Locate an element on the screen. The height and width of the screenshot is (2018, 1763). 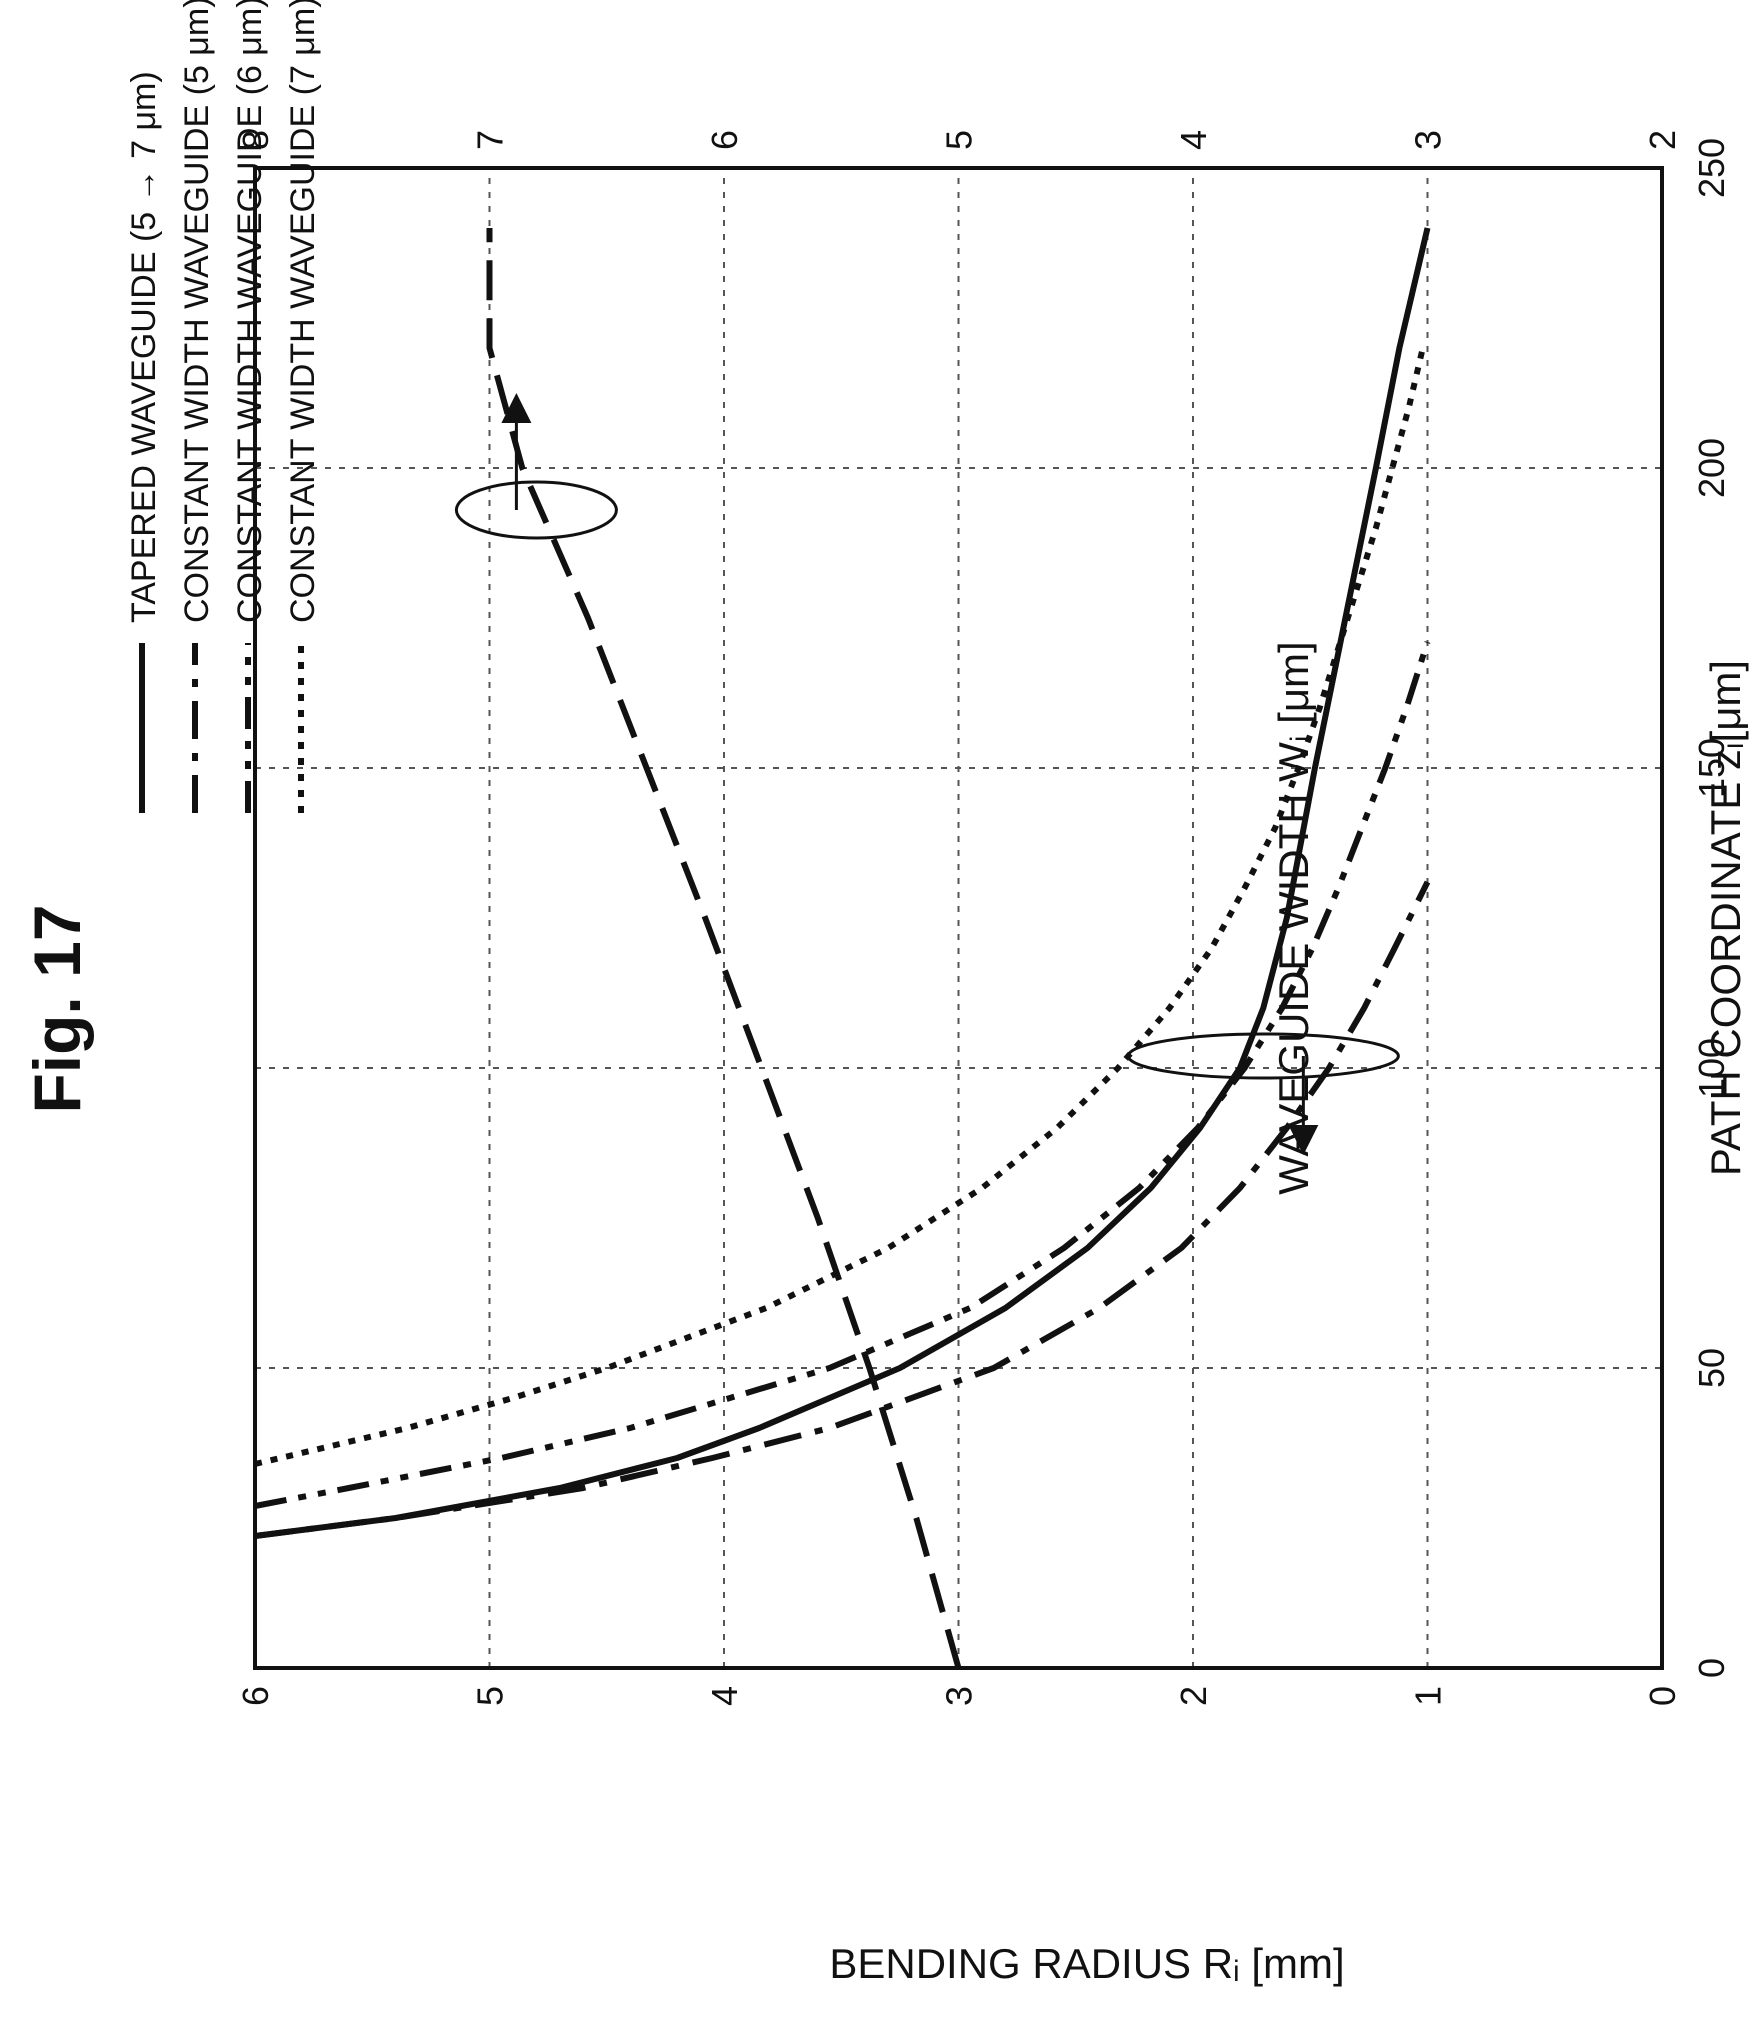
radius-group-ellipse is located at coordinates (1263, 1056).